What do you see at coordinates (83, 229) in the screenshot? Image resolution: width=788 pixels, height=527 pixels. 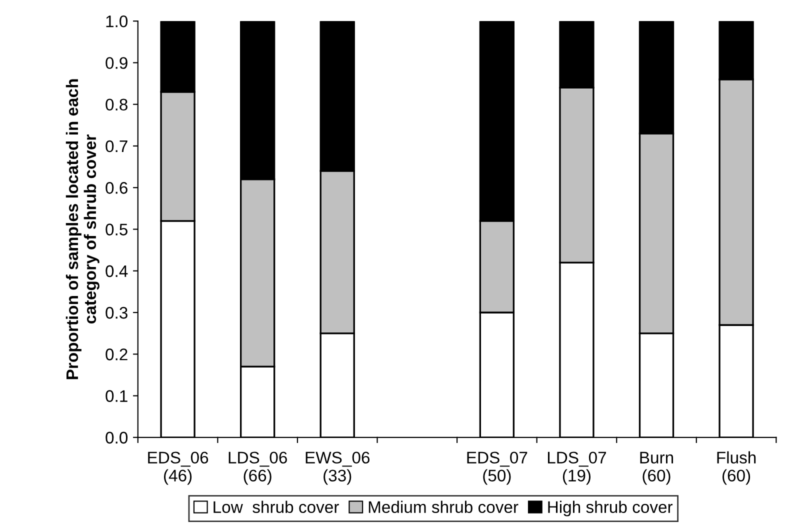 I see `y-axis-title: Proportion of samples located in each category of shrub cover` at bounding box center [83, 229].